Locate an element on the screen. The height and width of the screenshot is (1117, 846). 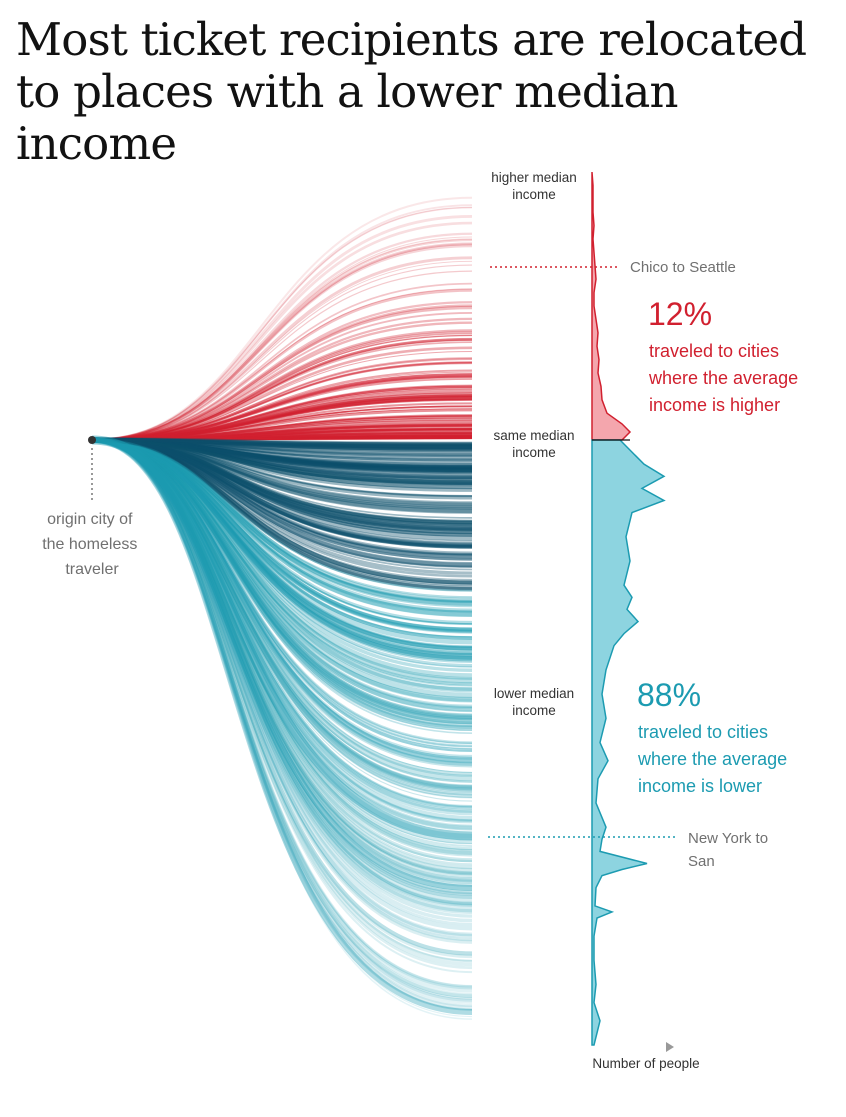
higher-percent: 12% is located at coordinates (680, 314).